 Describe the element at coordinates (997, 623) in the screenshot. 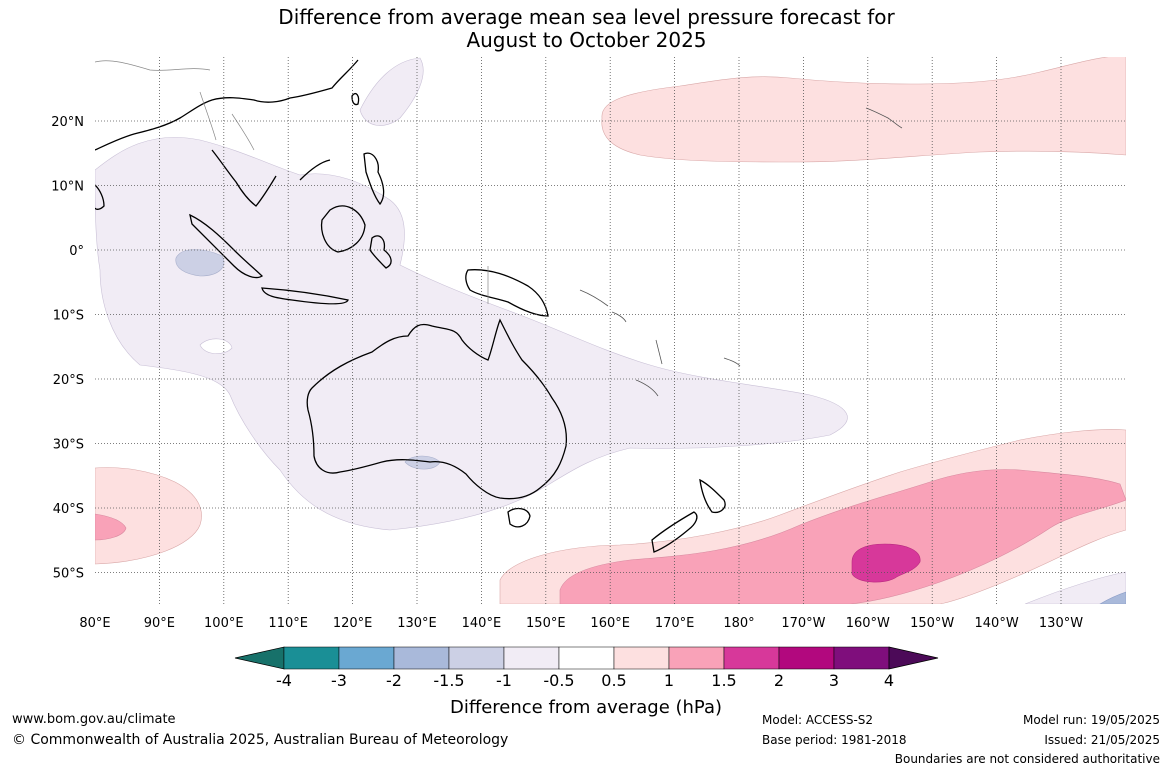

I see `longitude-label: 140°W` at that location.